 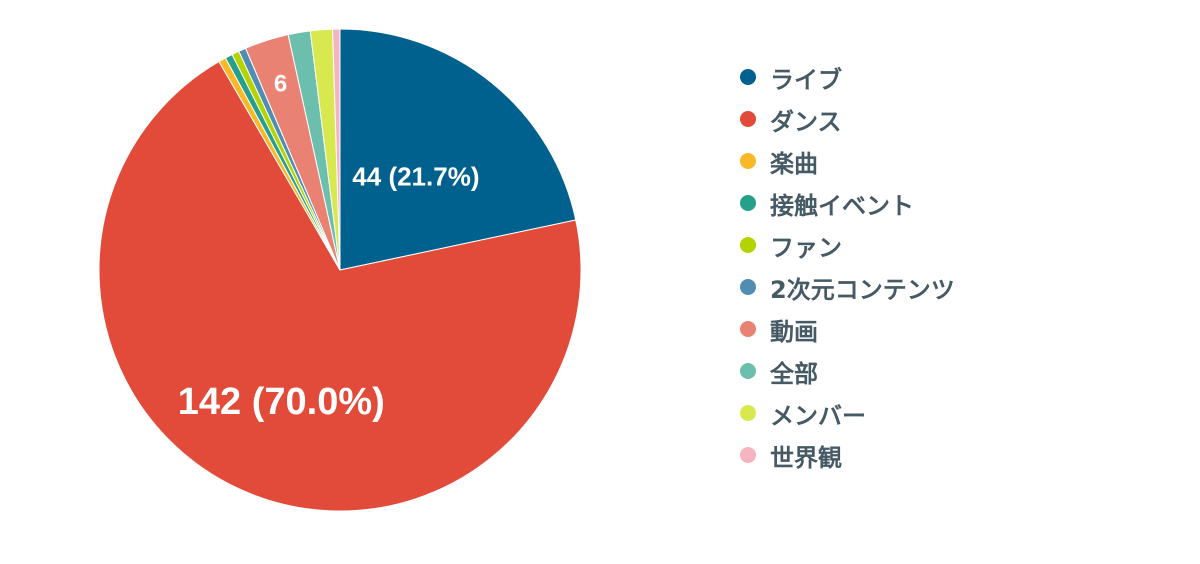 What do you see at coordinates (280, 84) in the screenshot?
I see `slice-data-label-6: 6` at bounding box center [280, 84].